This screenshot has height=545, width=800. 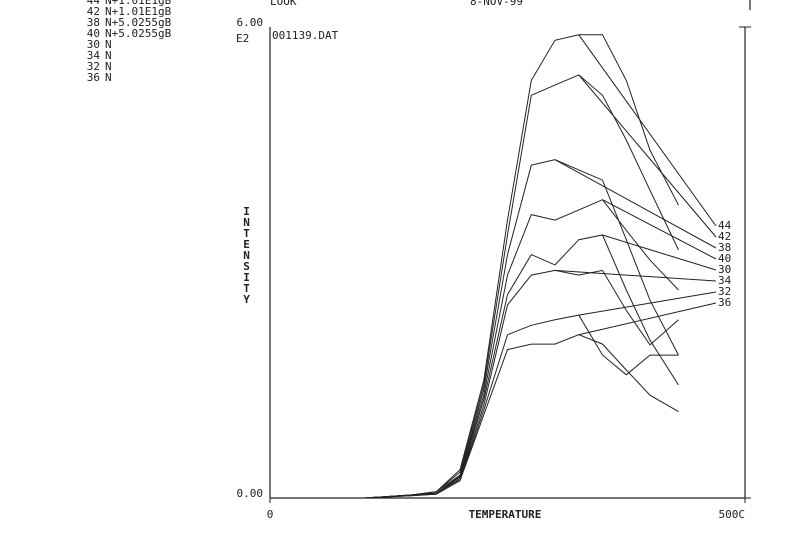 What do you see at coordinates (94, 3) in the screenshot?
I see `legend-name: 44` at bounding box center [94, 3].